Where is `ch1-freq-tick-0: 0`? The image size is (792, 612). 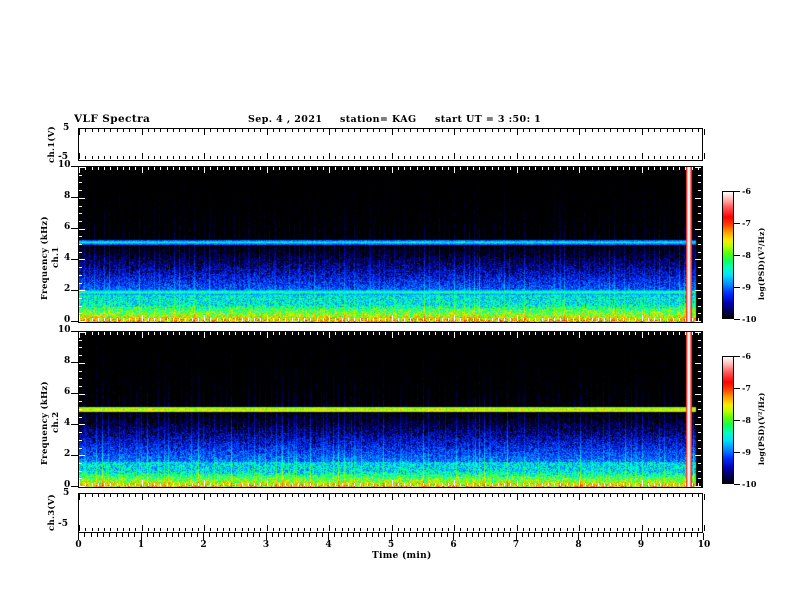
ch1-freq-tick-0: 0 is located at coordinates (67, 320).